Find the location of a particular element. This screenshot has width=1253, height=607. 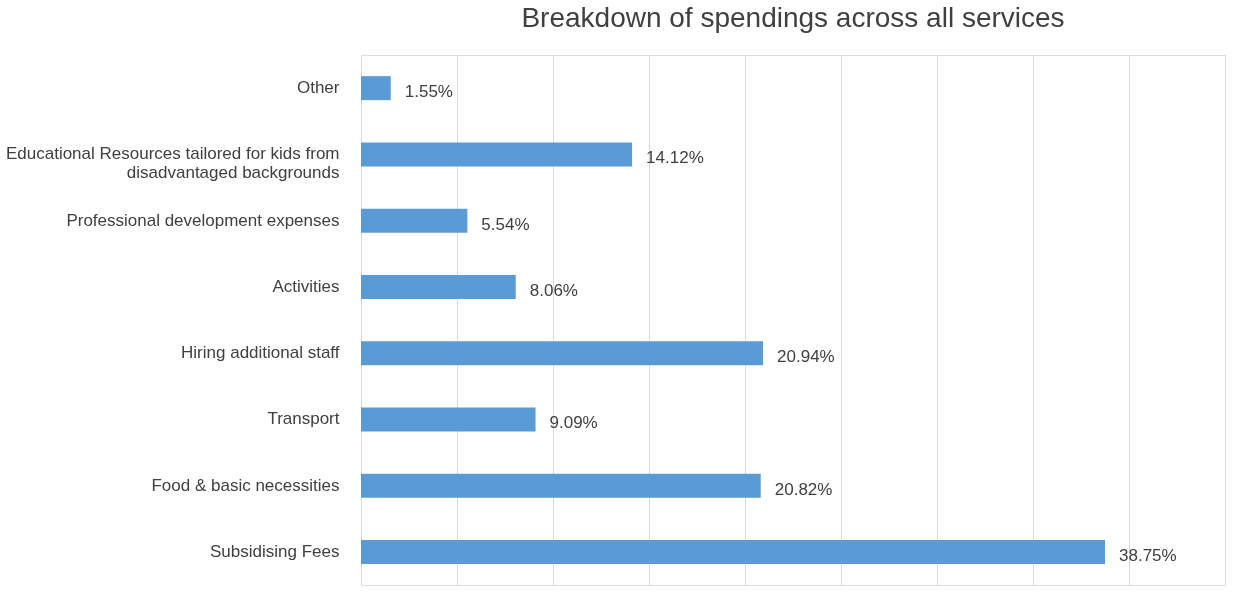

y-tick-label: Other is located at coordinates (318, 88).